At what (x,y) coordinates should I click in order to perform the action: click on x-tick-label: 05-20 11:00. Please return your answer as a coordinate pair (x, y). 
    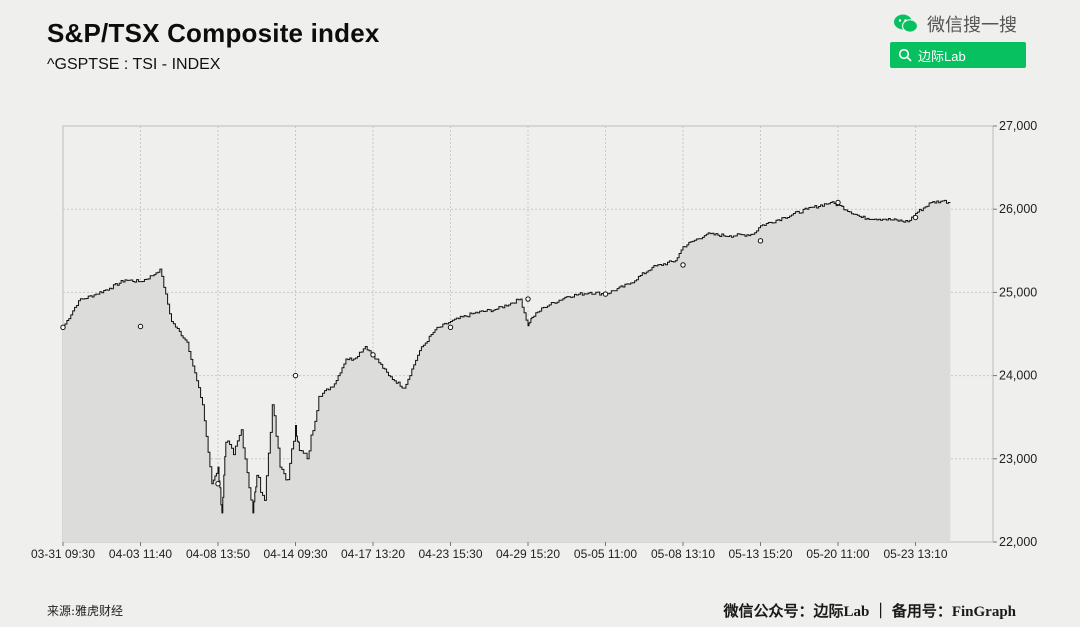
    Looking at the image, I should click on (837, 554).